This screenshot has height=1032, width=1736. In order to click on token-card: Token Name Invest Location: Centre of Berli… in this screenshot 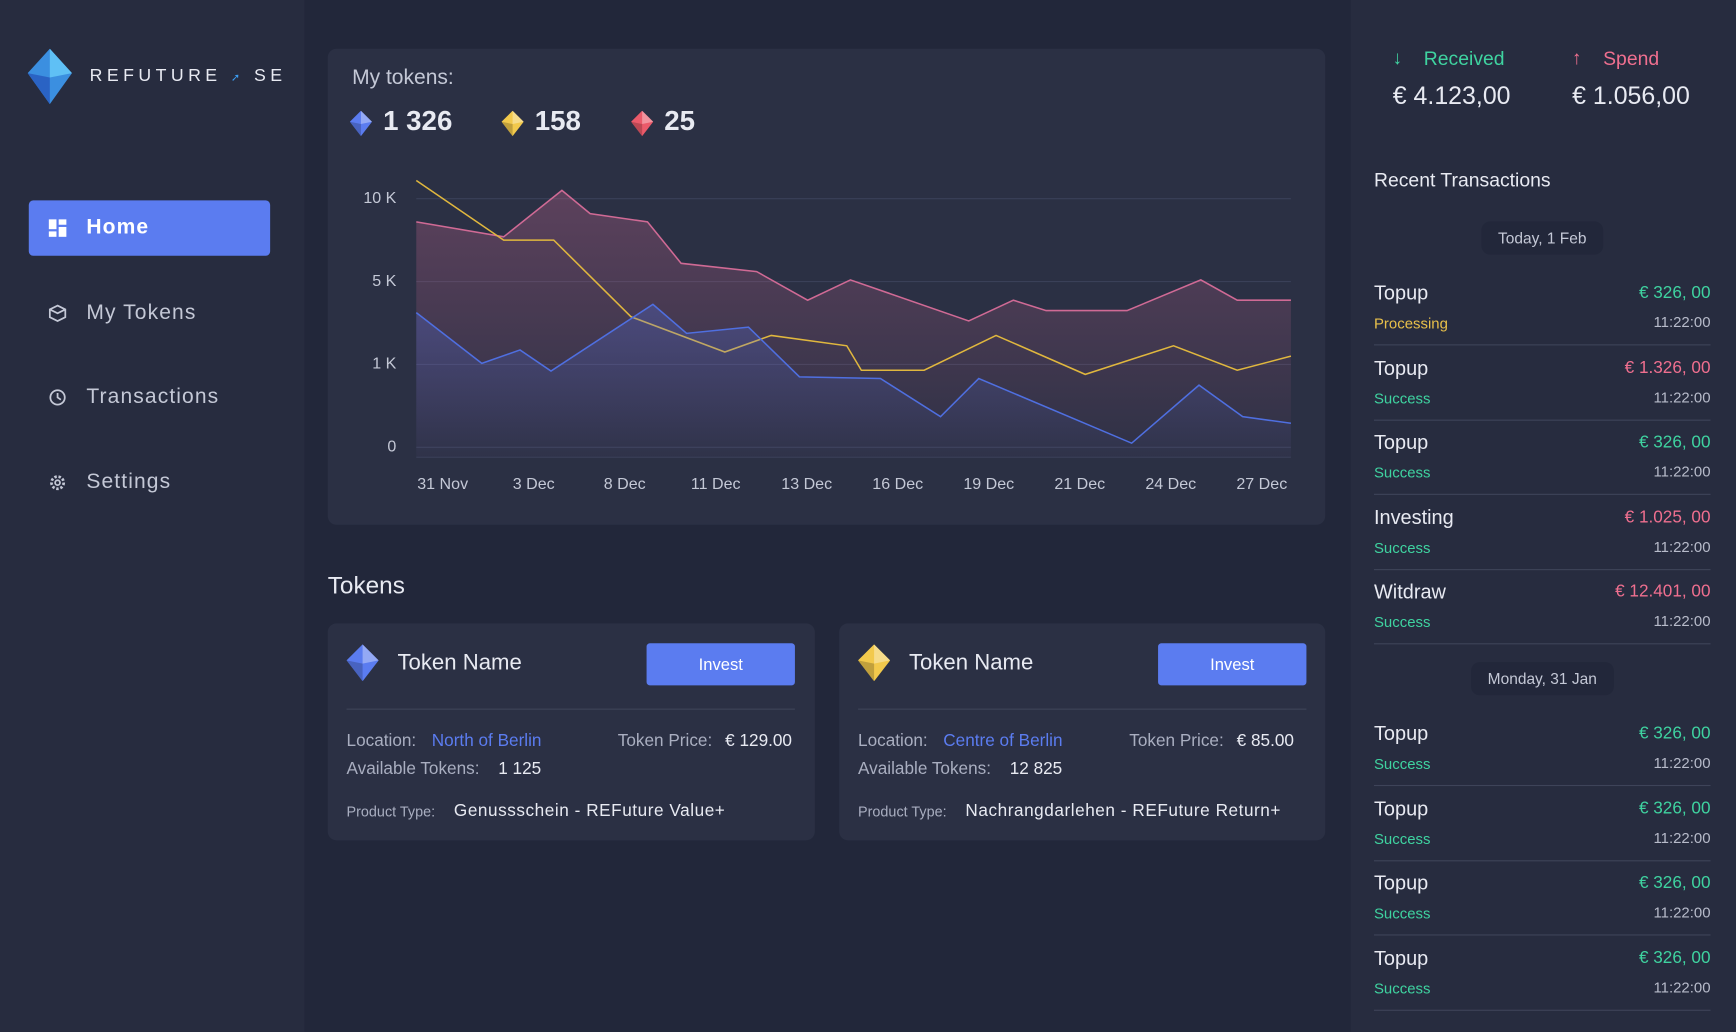, I will do `click(1082, 732)`.